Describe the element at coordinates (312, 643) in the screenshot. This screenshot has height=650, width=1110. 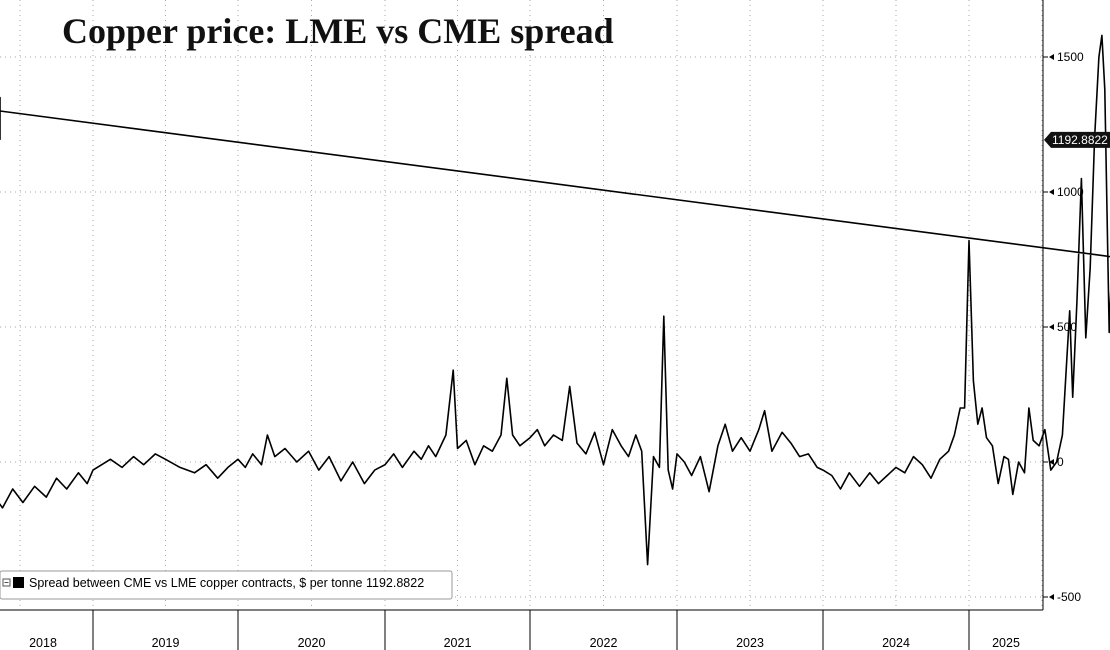
I see `x-tick-label: 2020` at that location.